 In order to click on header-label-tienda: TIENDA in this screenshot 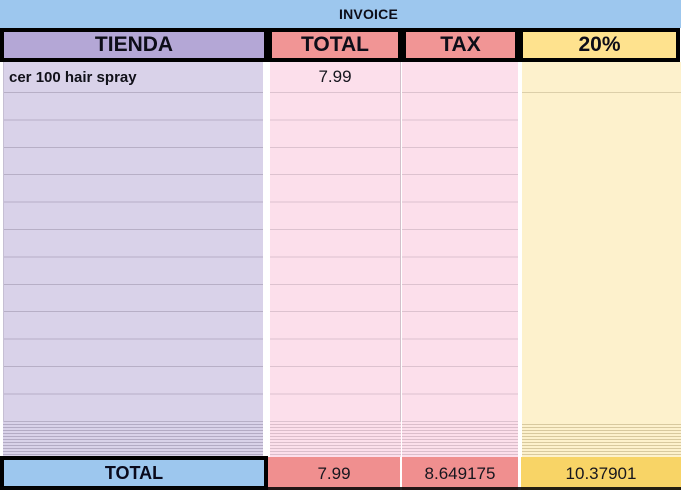, I will do `click(134, 44)`.